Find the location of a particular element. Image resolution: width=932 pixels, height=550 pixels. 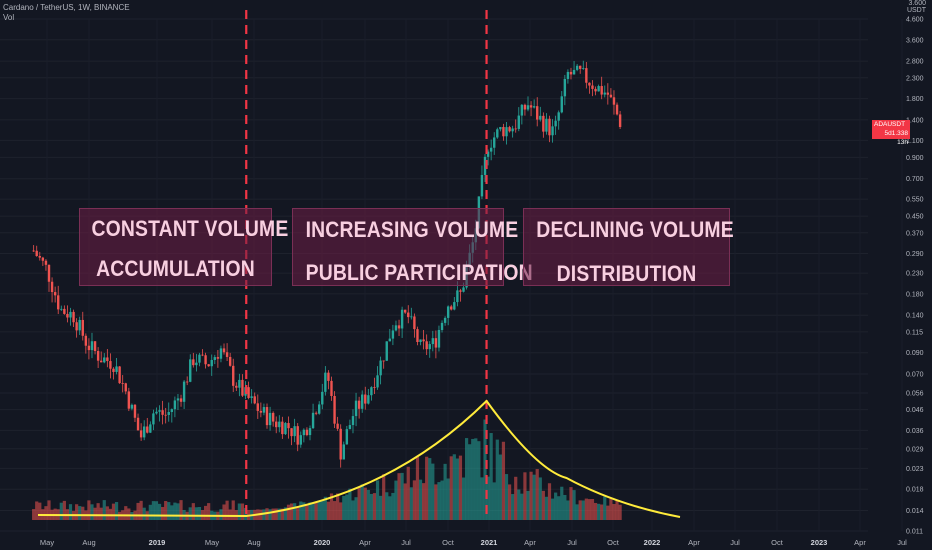

volume-indicator-label: Vol is located at coordinates (9, 17).